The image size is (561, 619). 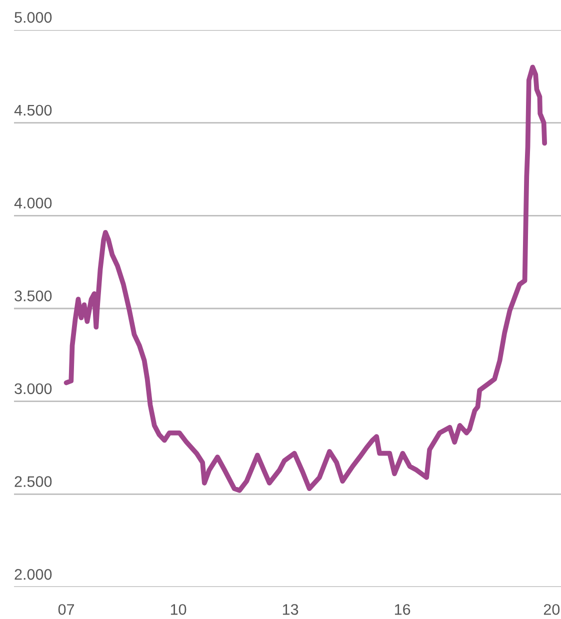 What do you see at coordinates (178, 609) in the screenshot?
I see `x-tick-label: 10` at bounding box center [178, 609].